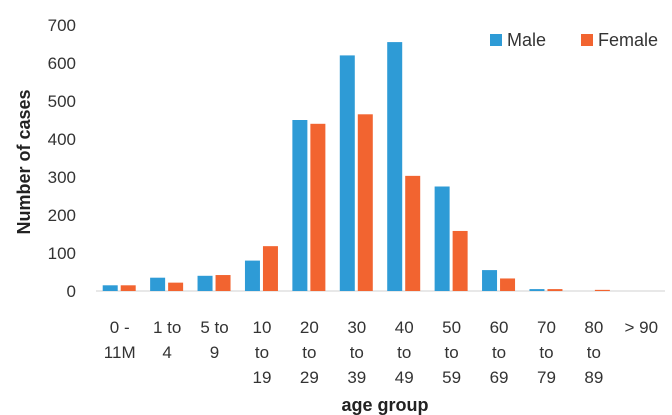 This screenshot has width=672, height=415. I want to click on y-tick-label: 500, so click(62, 101).